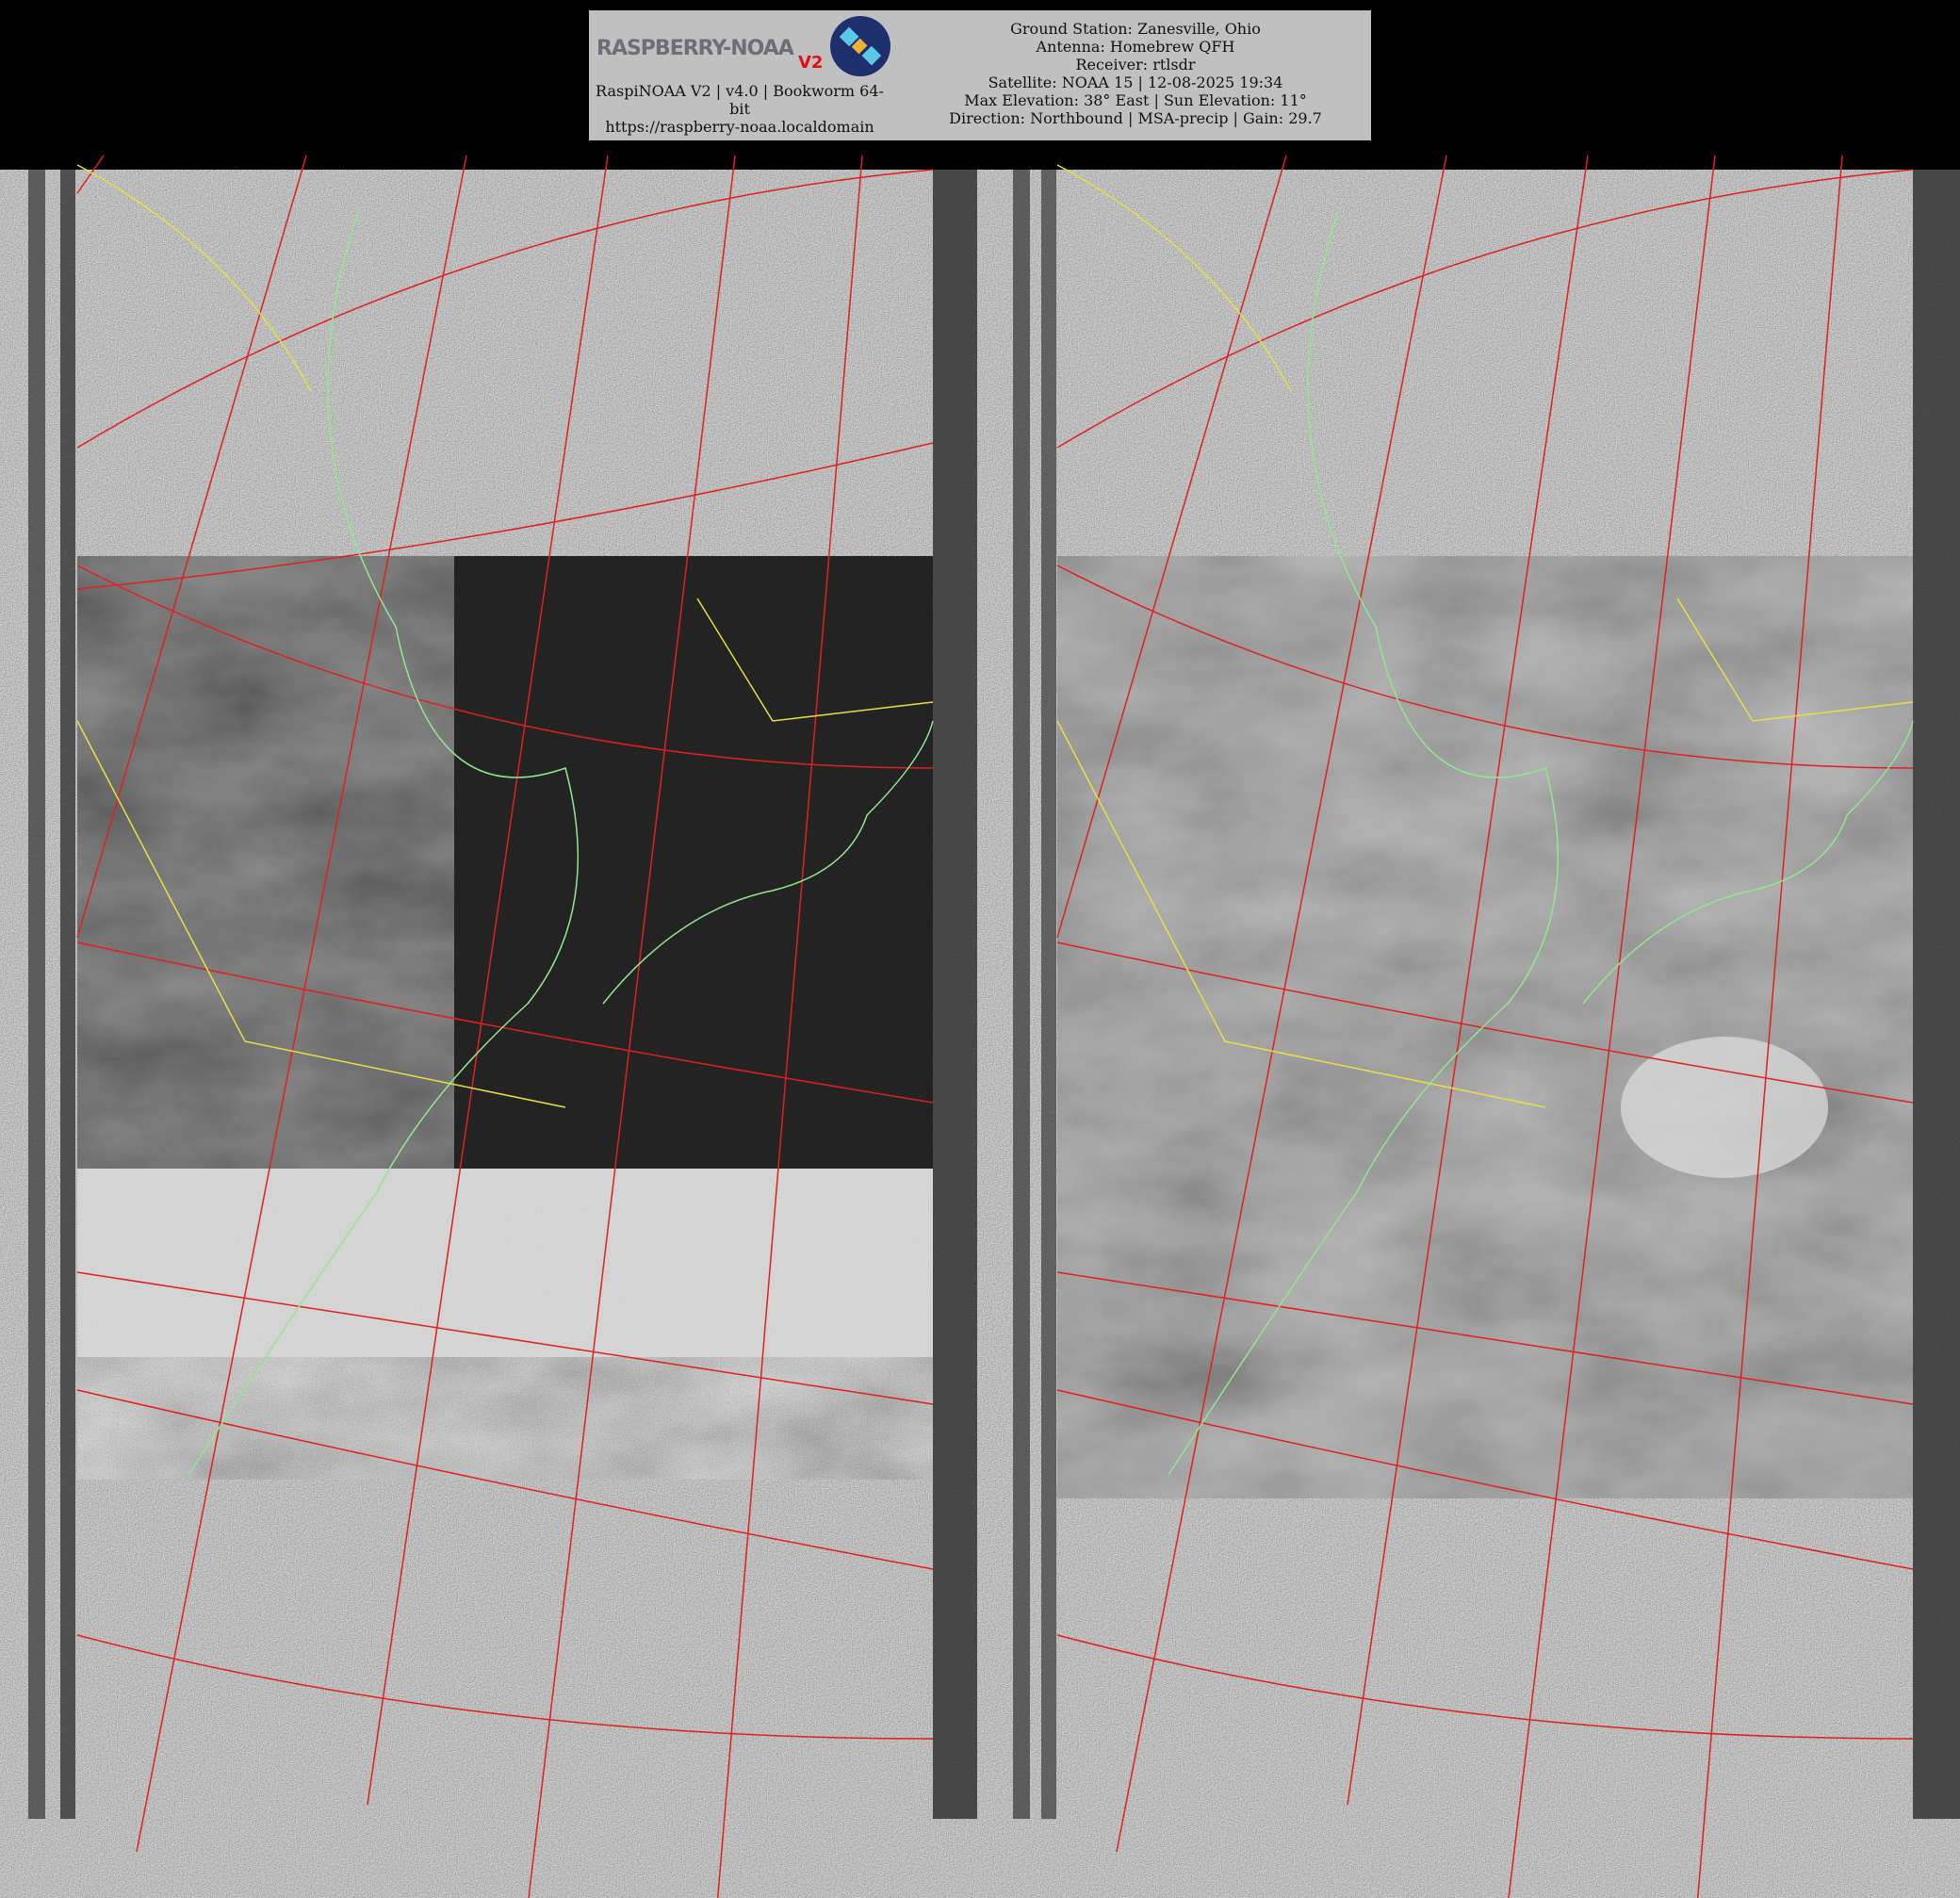  I want to click on satellite-icon, so click(860, 46).